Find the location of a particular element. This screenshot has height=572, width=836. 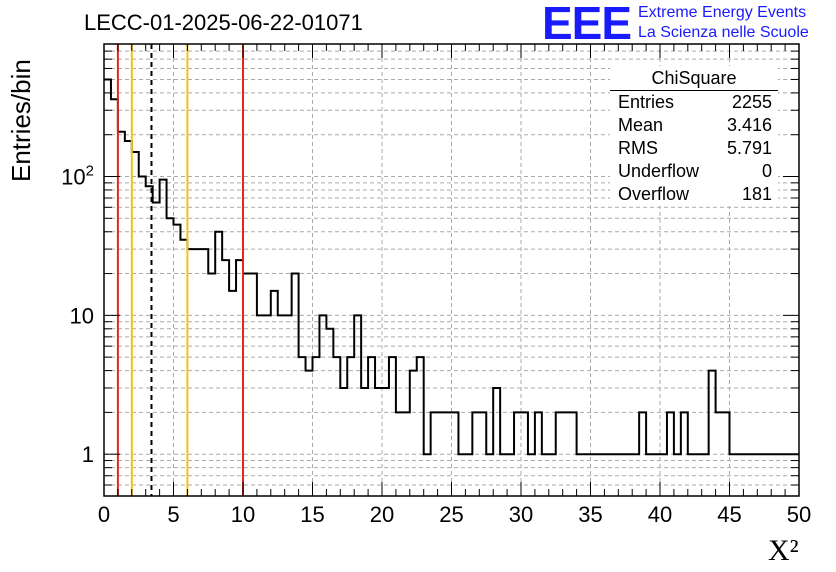

x-tick-label: 0 is located at coordinates (104, 514).